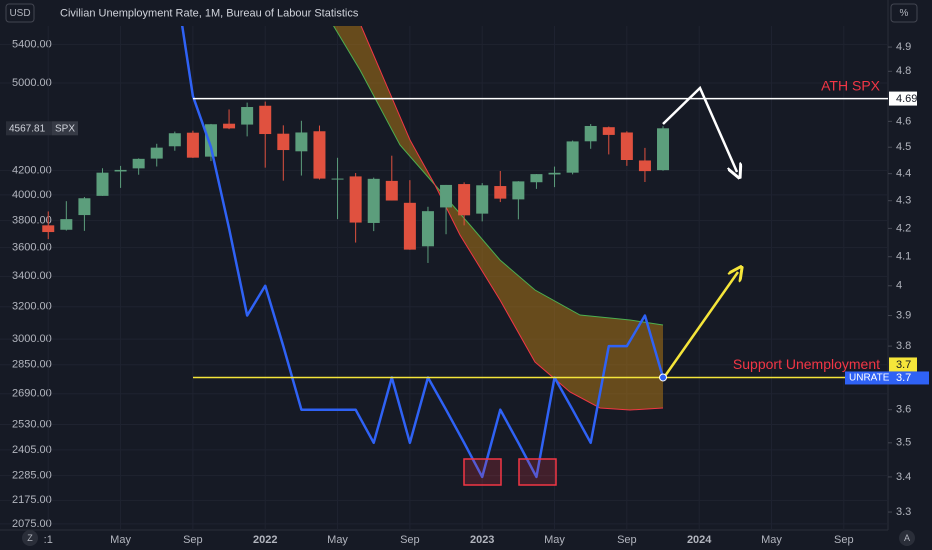 Image resolution: width=932 pixels, height=550 pixels. Describe the element at coordinates (32, 248) in the screenshot. I see `y-tick-label: 3600.00` at that location.